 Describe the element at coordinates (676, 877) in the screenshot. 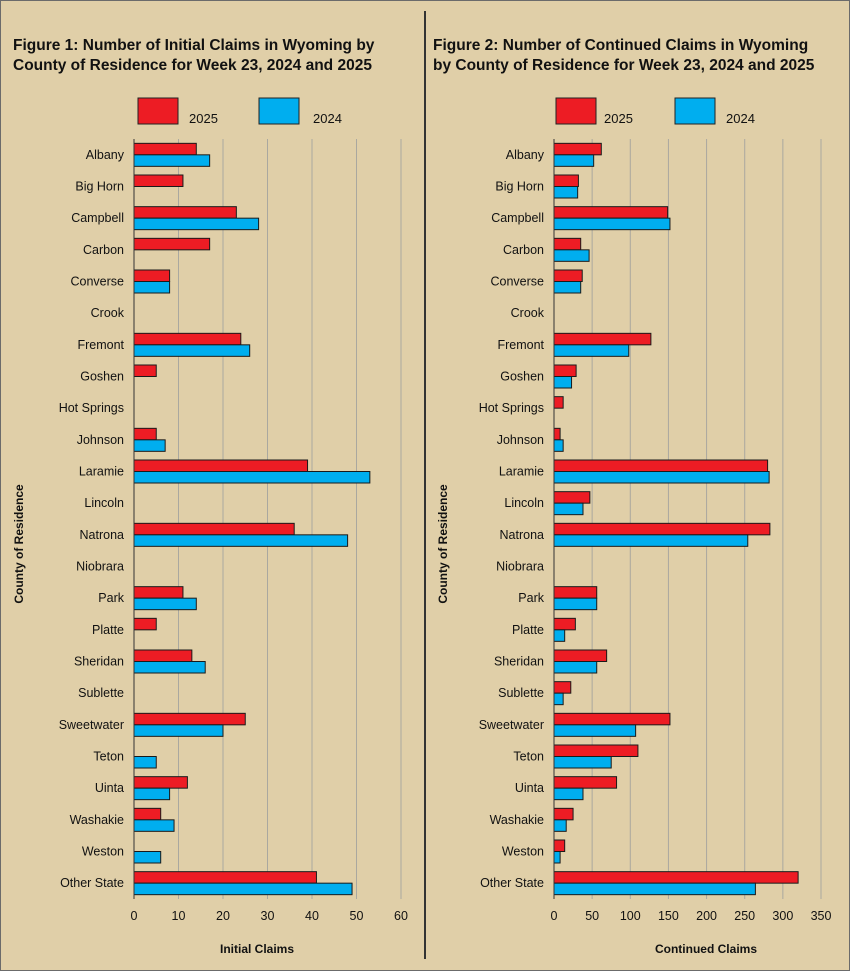

I see `bar-2025-other-state` at that location.